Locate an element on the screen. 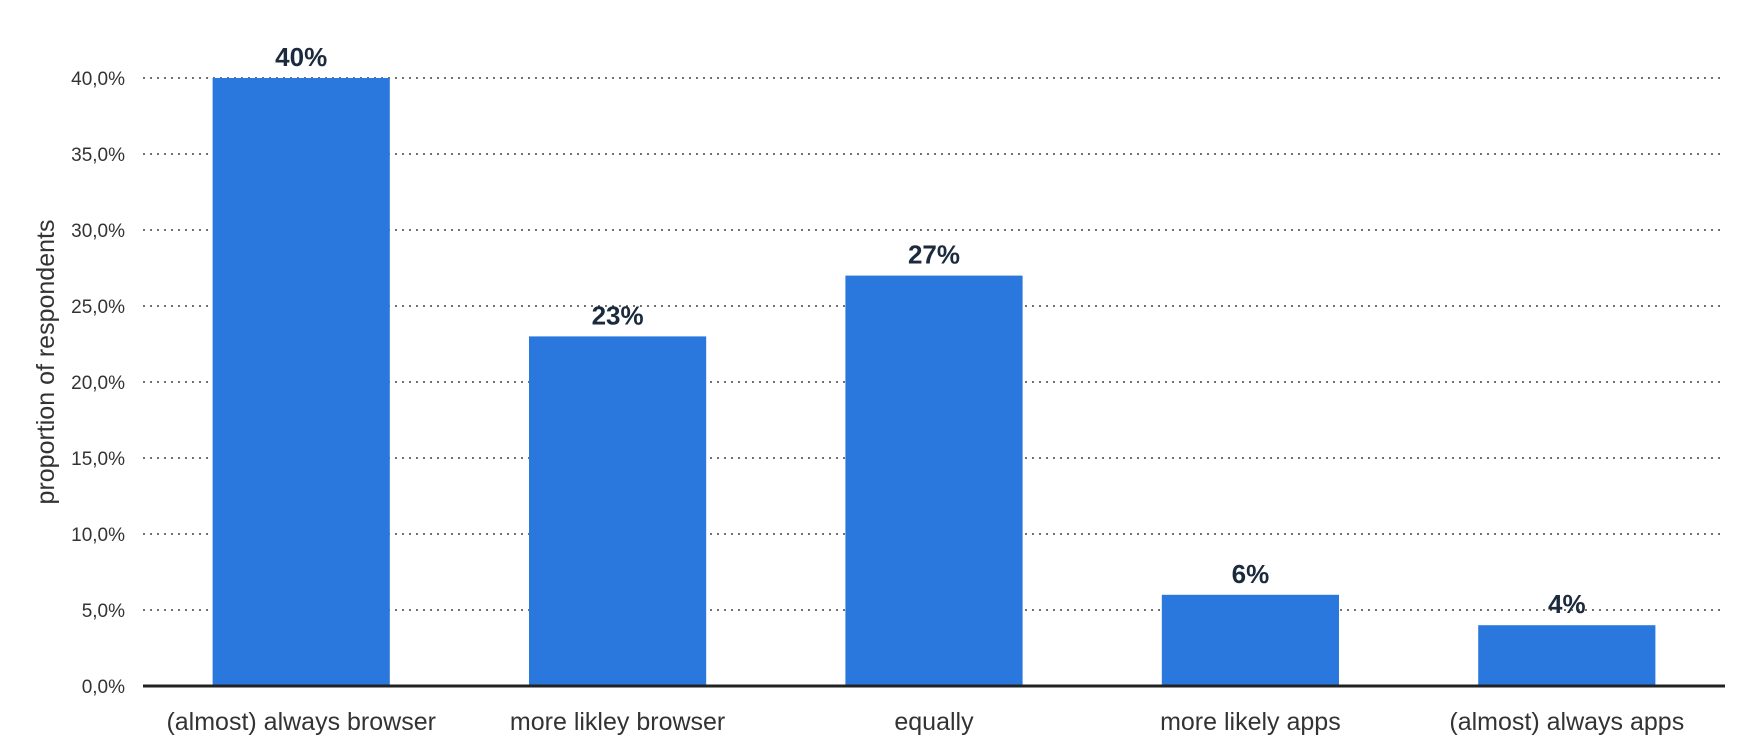 The image size is (1748, 750). x-category-label: (almost) always browser is located at coordinates (301, 722).